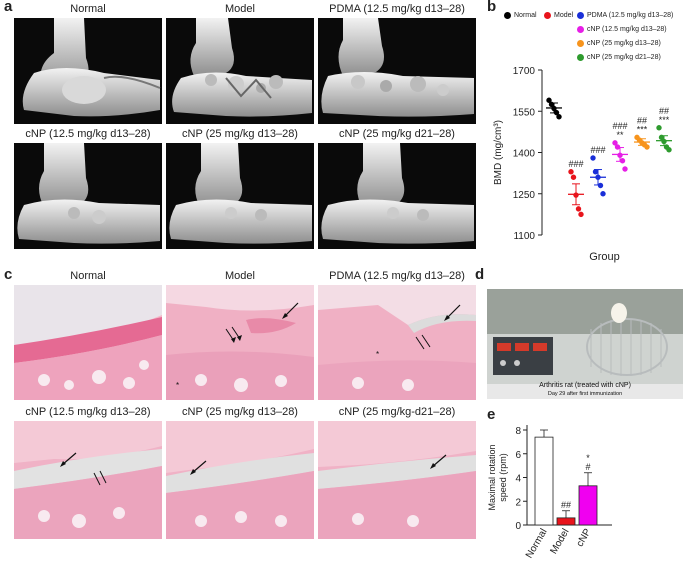 Image resolution: width=685 pixels, height=565 pixels. Describe the element at coordinates (587, 467) in the screenshot. I see `chart-e-significance-label: #` at that location.